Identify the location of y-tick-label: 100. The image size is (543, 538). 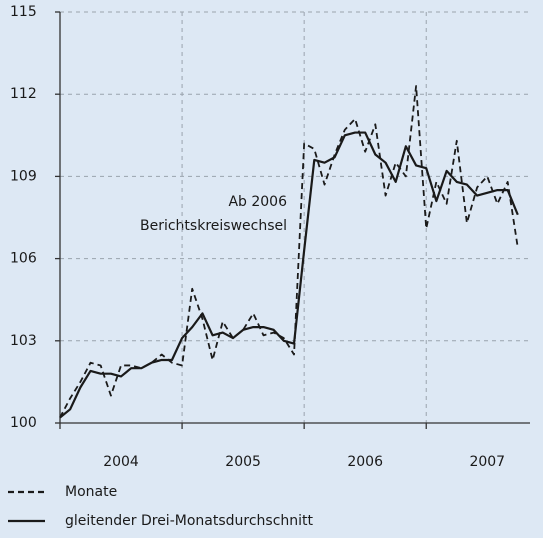
(23, 423).